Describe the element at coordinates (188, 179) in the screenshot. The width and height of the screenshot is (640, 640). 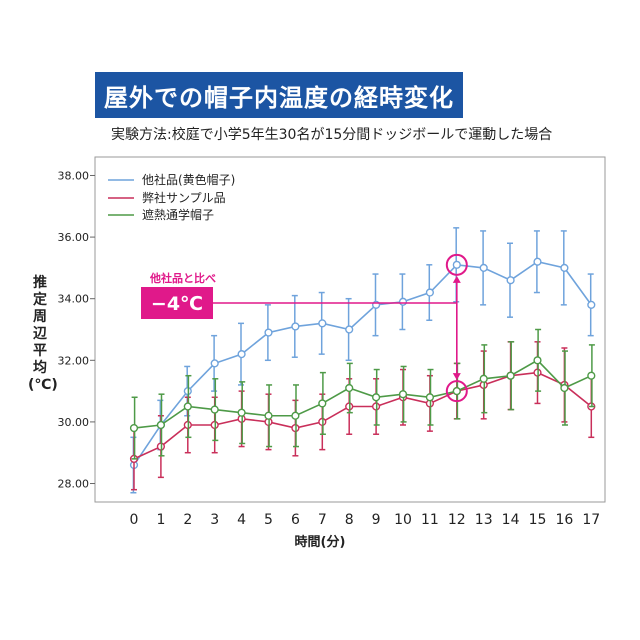
I see `legend-label: 他社品(黄色帽子)` at that location.